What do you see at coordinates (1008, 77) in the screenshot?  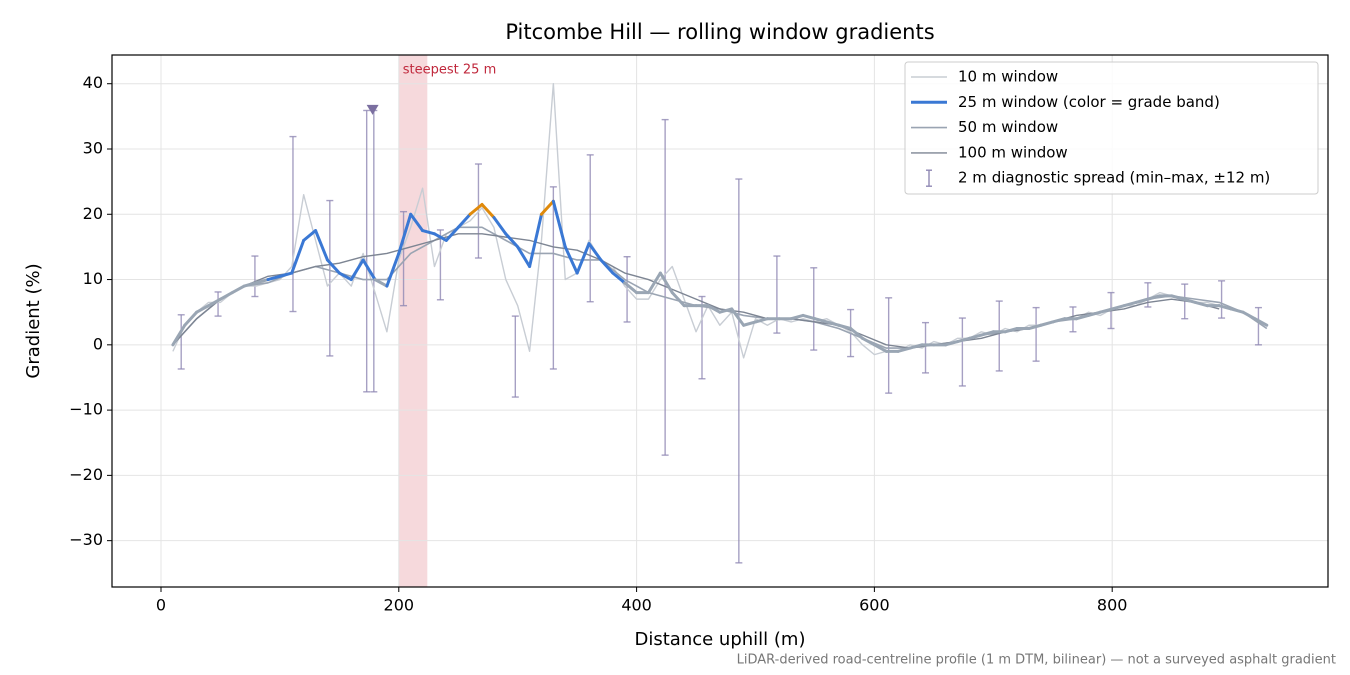 I see `legend-label: 10 m window` at bounding box center [1008, 77].